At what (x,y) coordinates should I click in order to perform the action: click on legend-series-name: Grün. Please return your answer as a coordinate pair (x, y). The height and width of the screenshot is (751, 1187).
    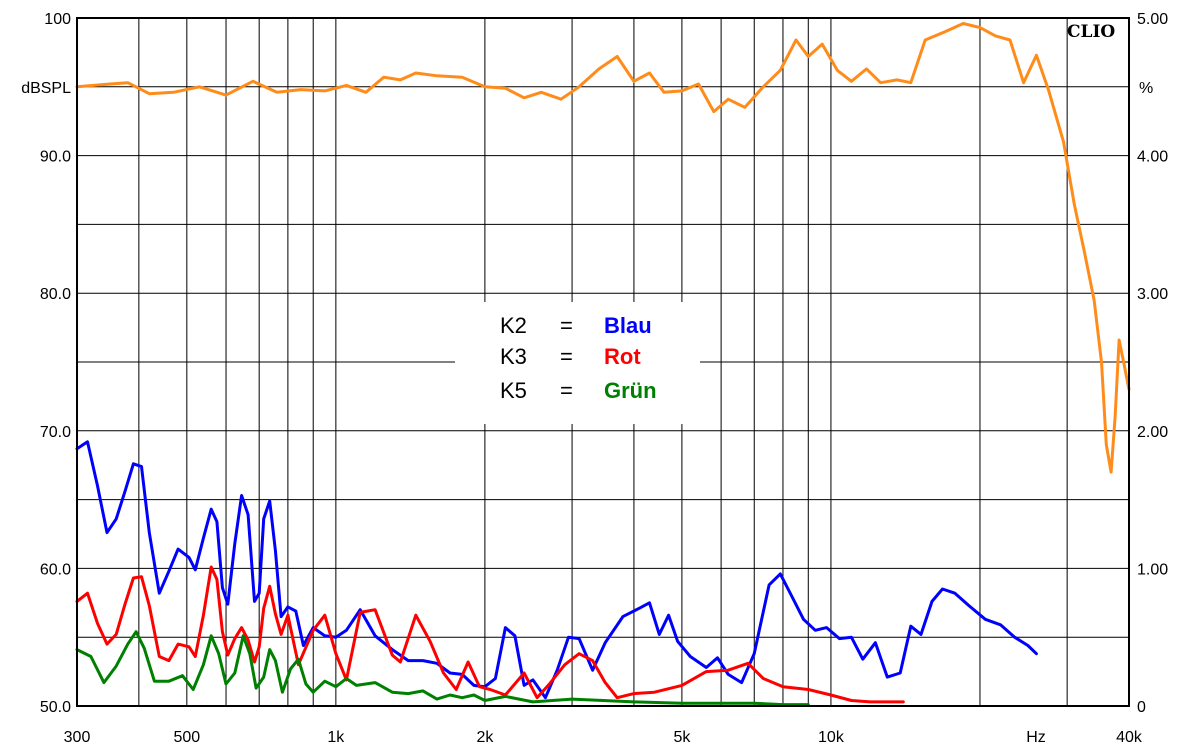
    Looking at the image, I should click on (630, 390).